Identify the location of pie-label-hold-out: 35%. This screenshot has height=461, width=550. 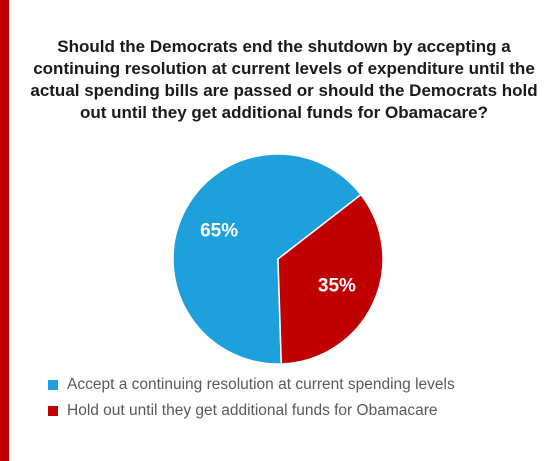
(337, 286).